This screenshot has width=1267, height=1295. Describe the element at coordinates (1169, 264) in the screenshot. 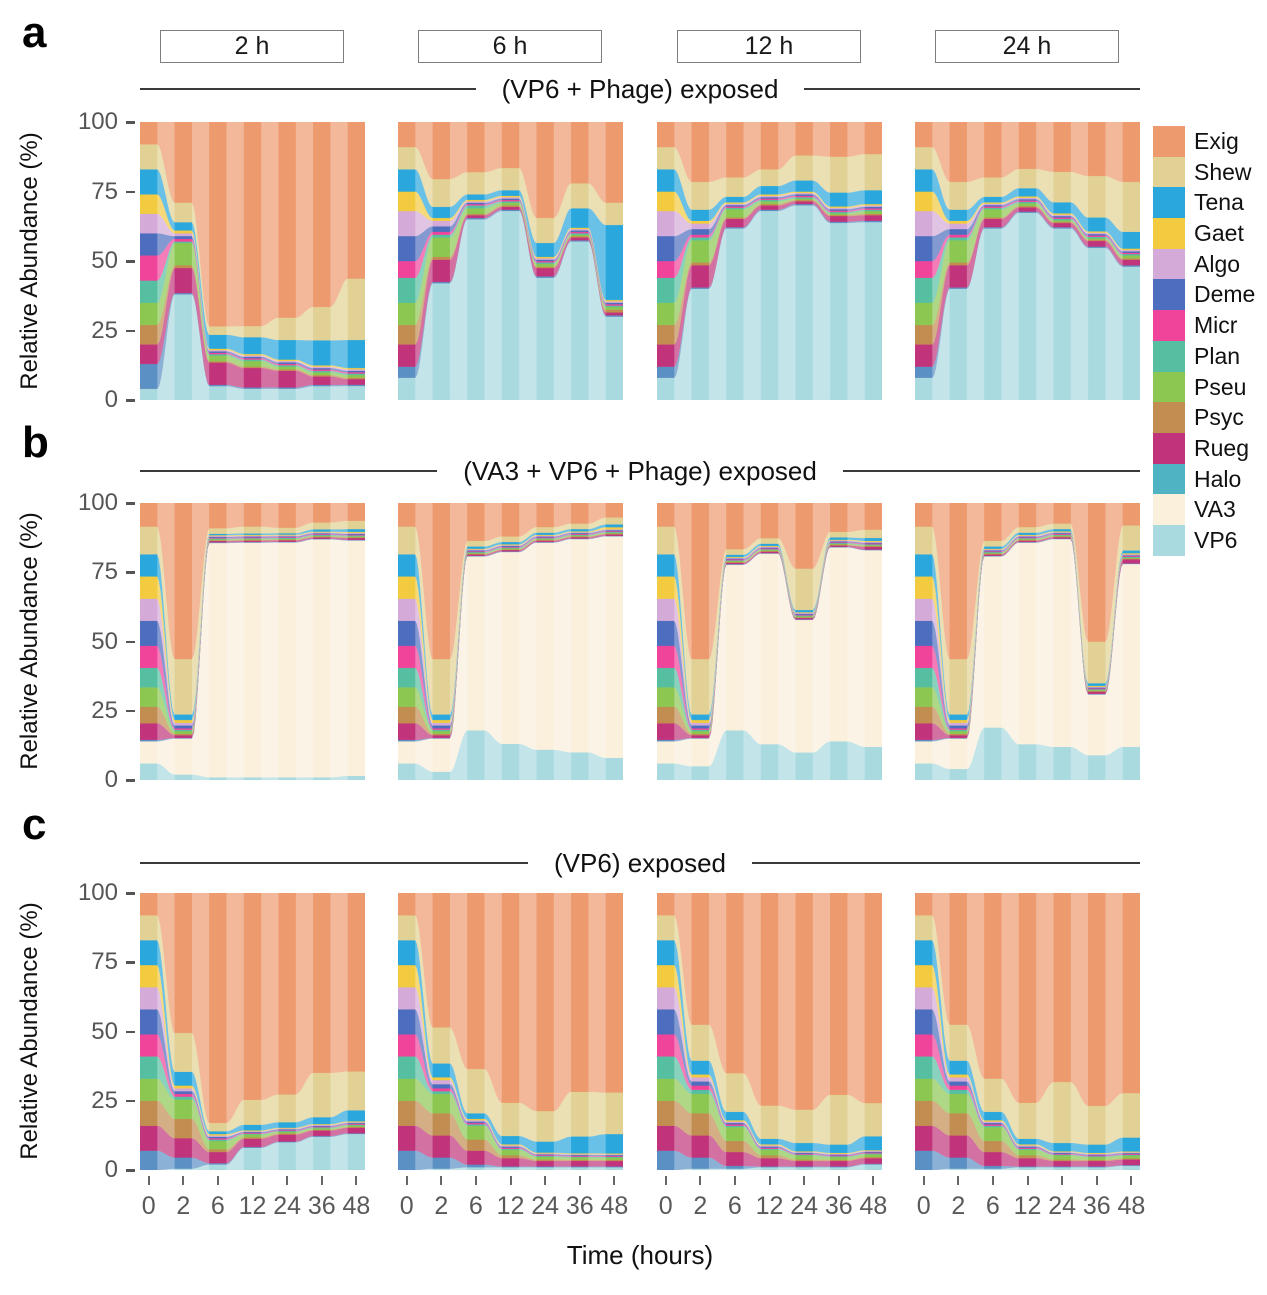

I see `legend-swatch-Algo` at that location.